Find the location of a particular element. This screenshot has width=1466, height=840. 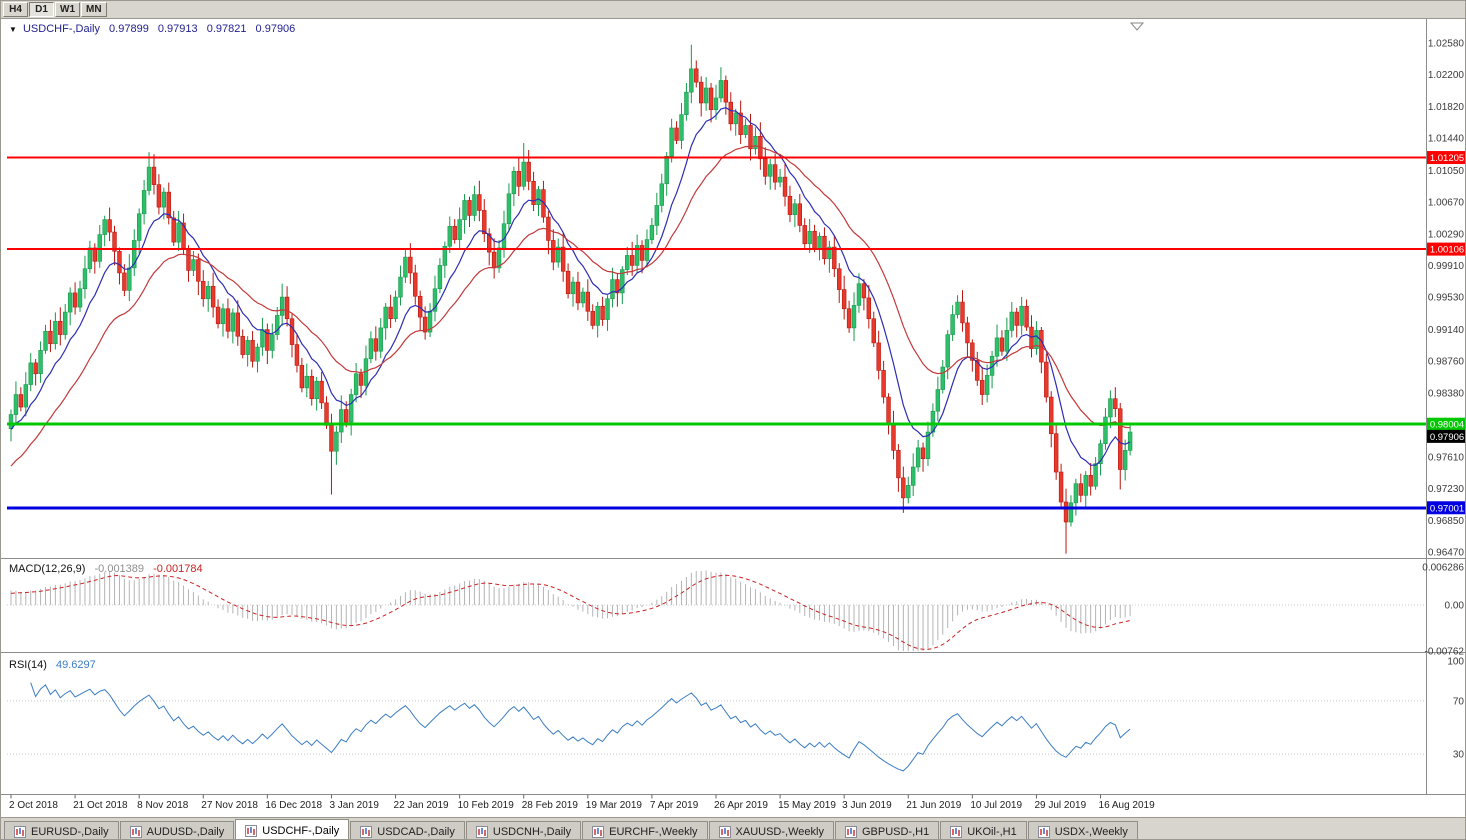

svg-text: 29 Jul 2019 is located at coordinates (1060, 805).